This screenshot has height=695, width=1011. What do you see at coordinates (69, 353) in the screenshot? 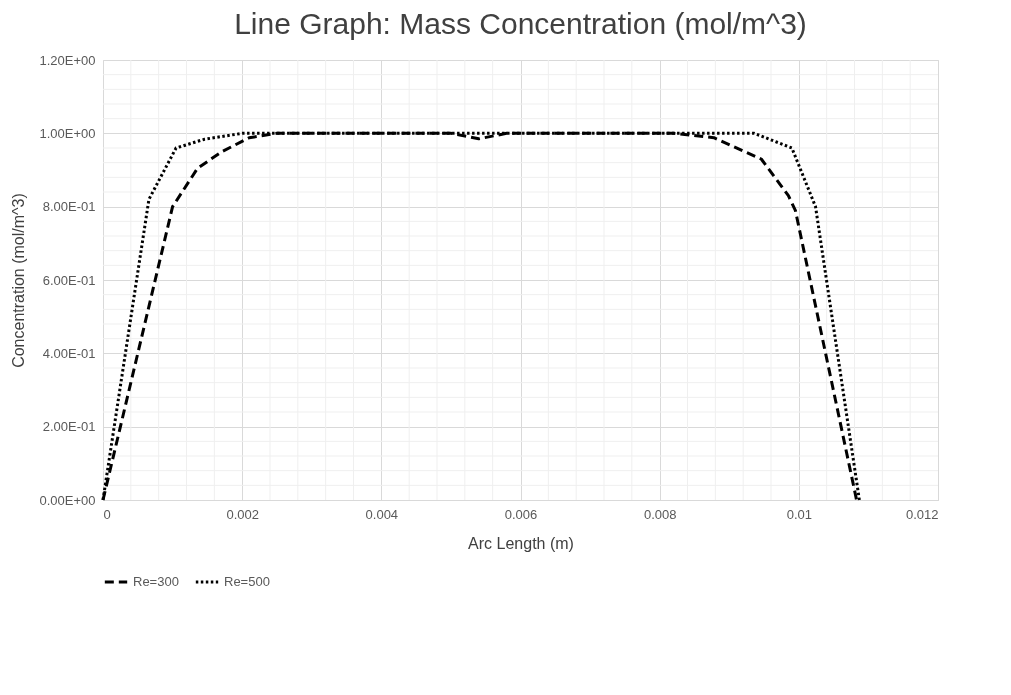
I see `y-tick-label: 4.00E-01` at bounding box center [69, 353].